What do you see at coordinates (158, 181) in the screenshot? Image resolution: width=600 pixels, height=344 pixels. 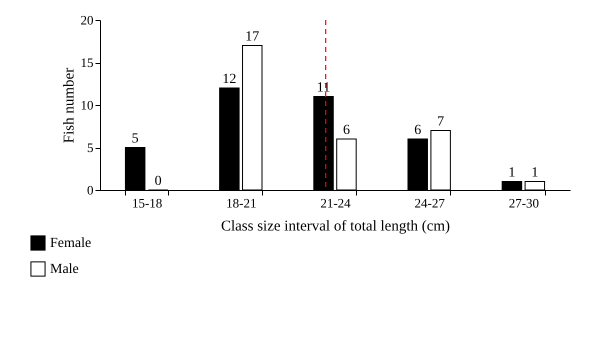 I see `data-label: 0` at bounding box center [158, 181].